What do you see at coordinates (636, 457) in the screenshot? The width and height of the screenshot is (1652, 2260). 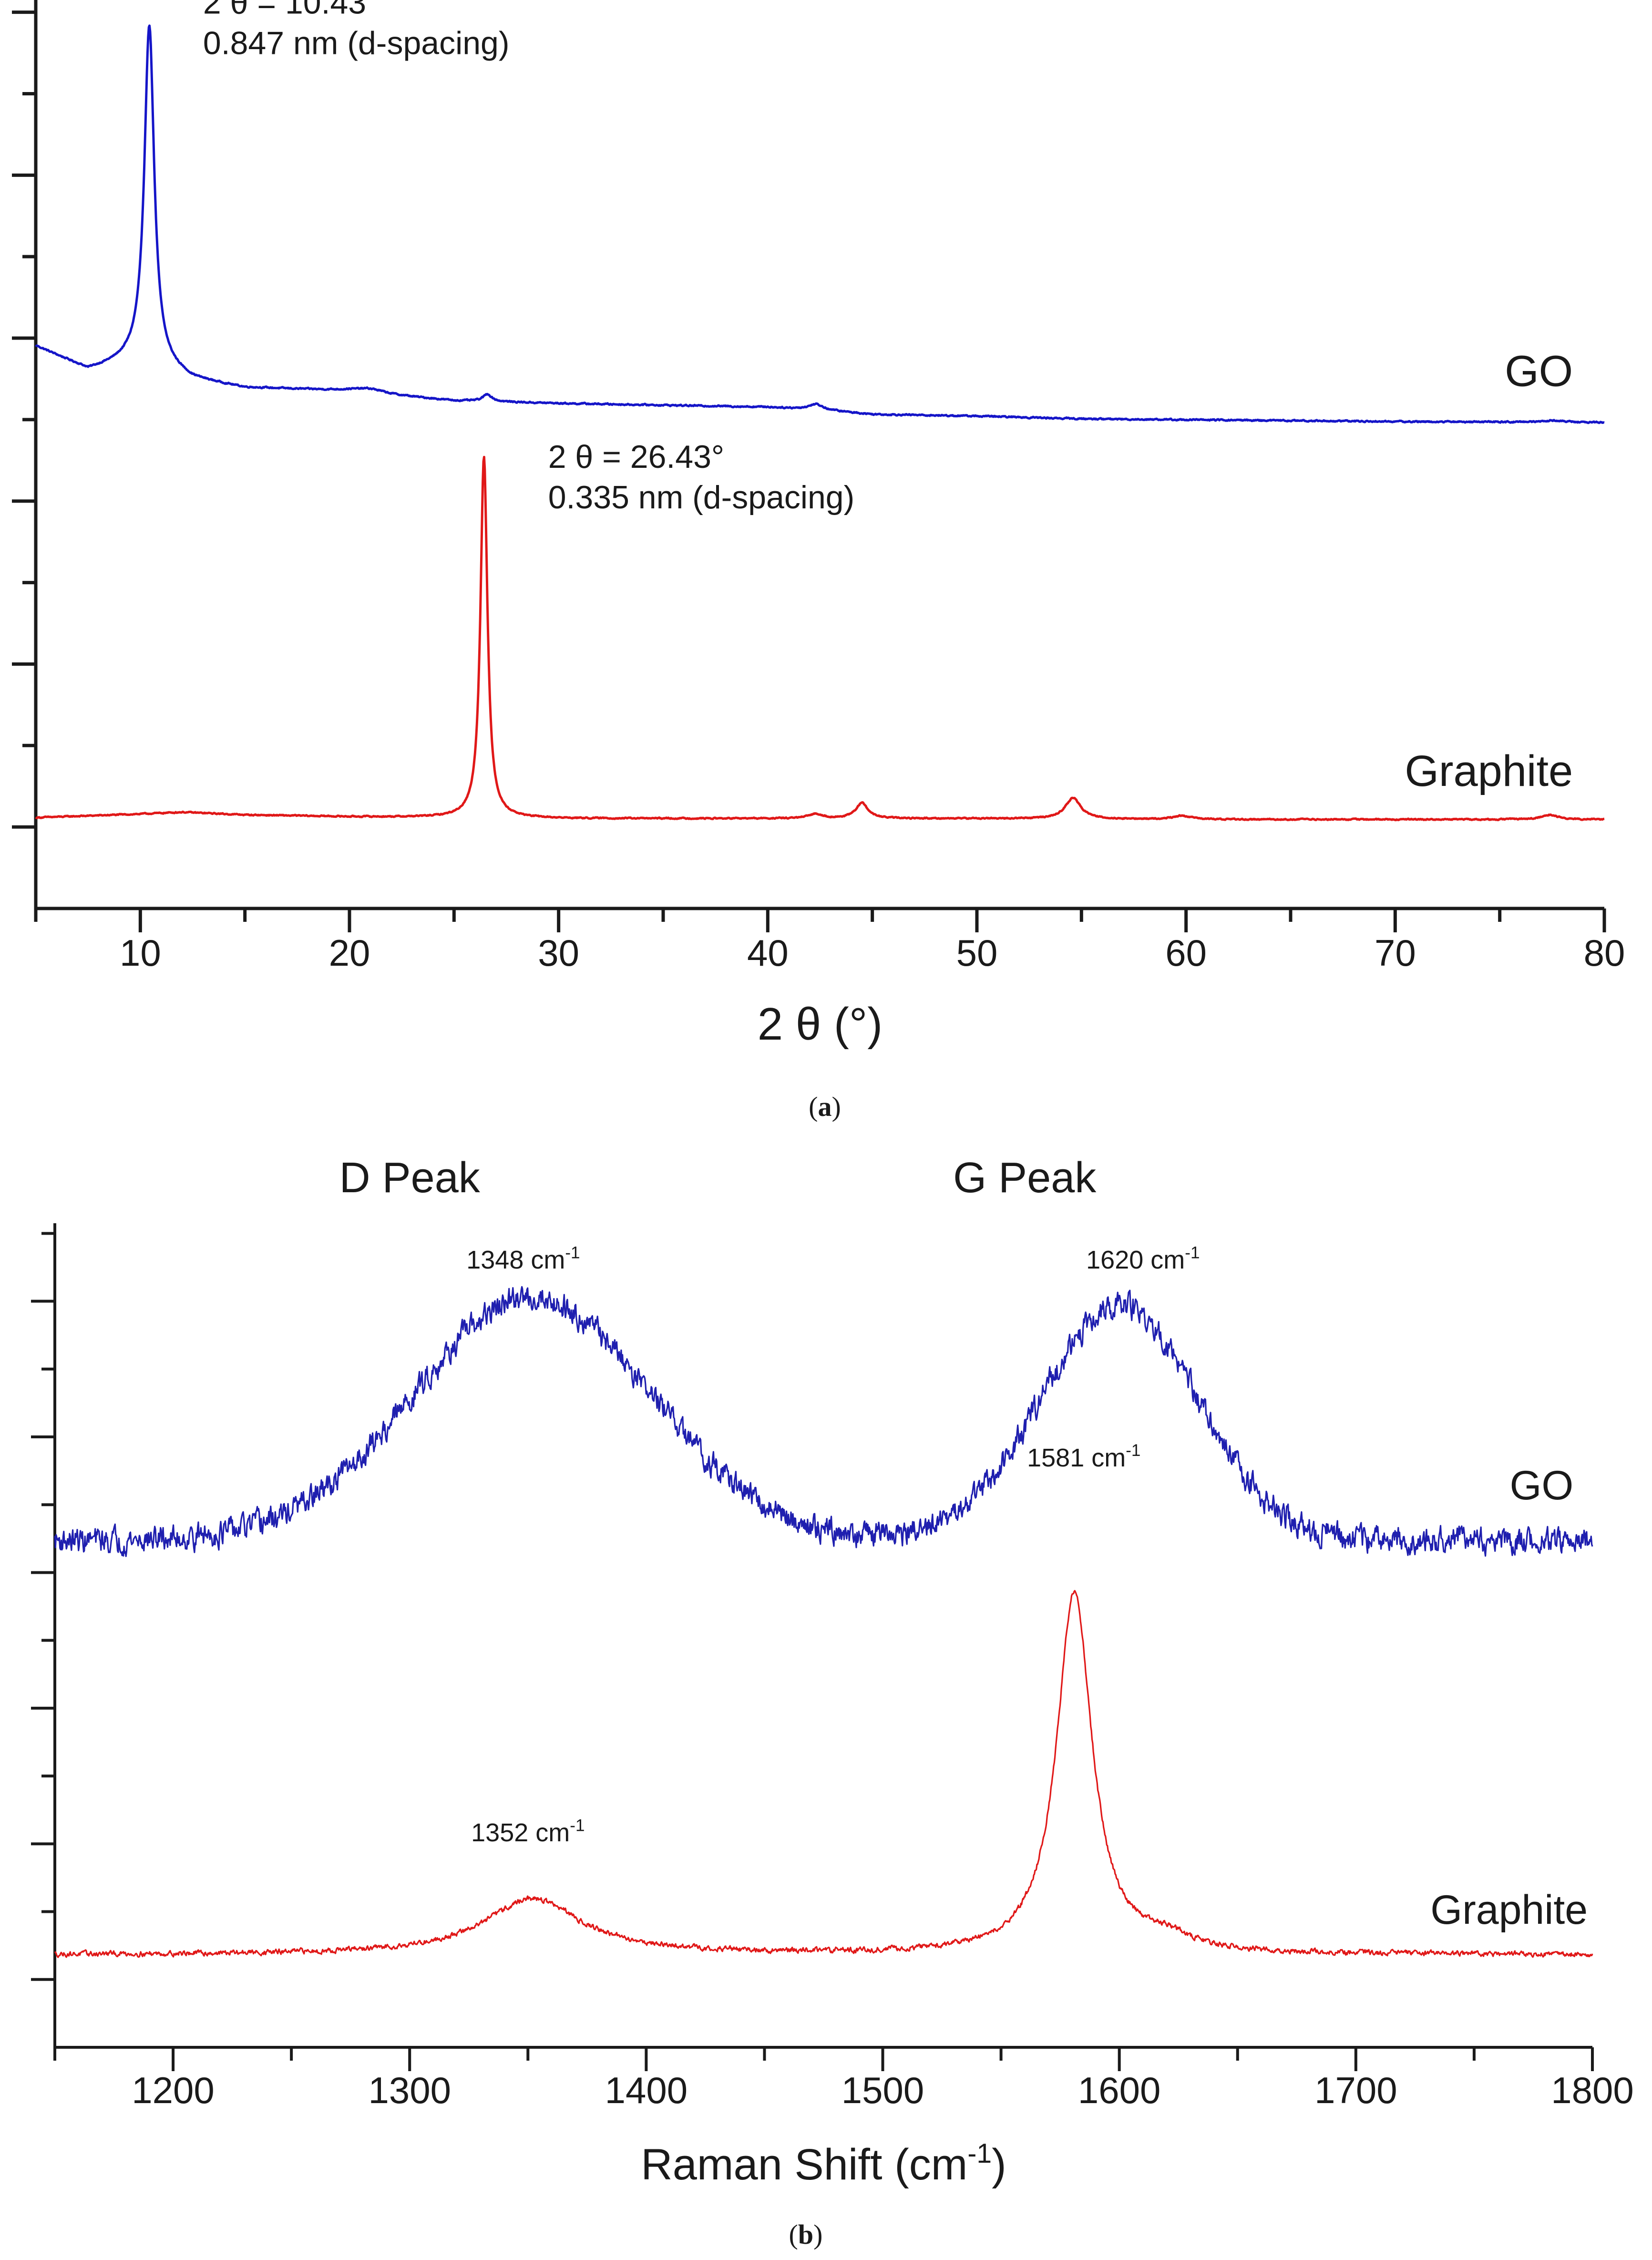 I see `peak-annotation: 2 θ = 26.43°` at bounding box center [636, 457].